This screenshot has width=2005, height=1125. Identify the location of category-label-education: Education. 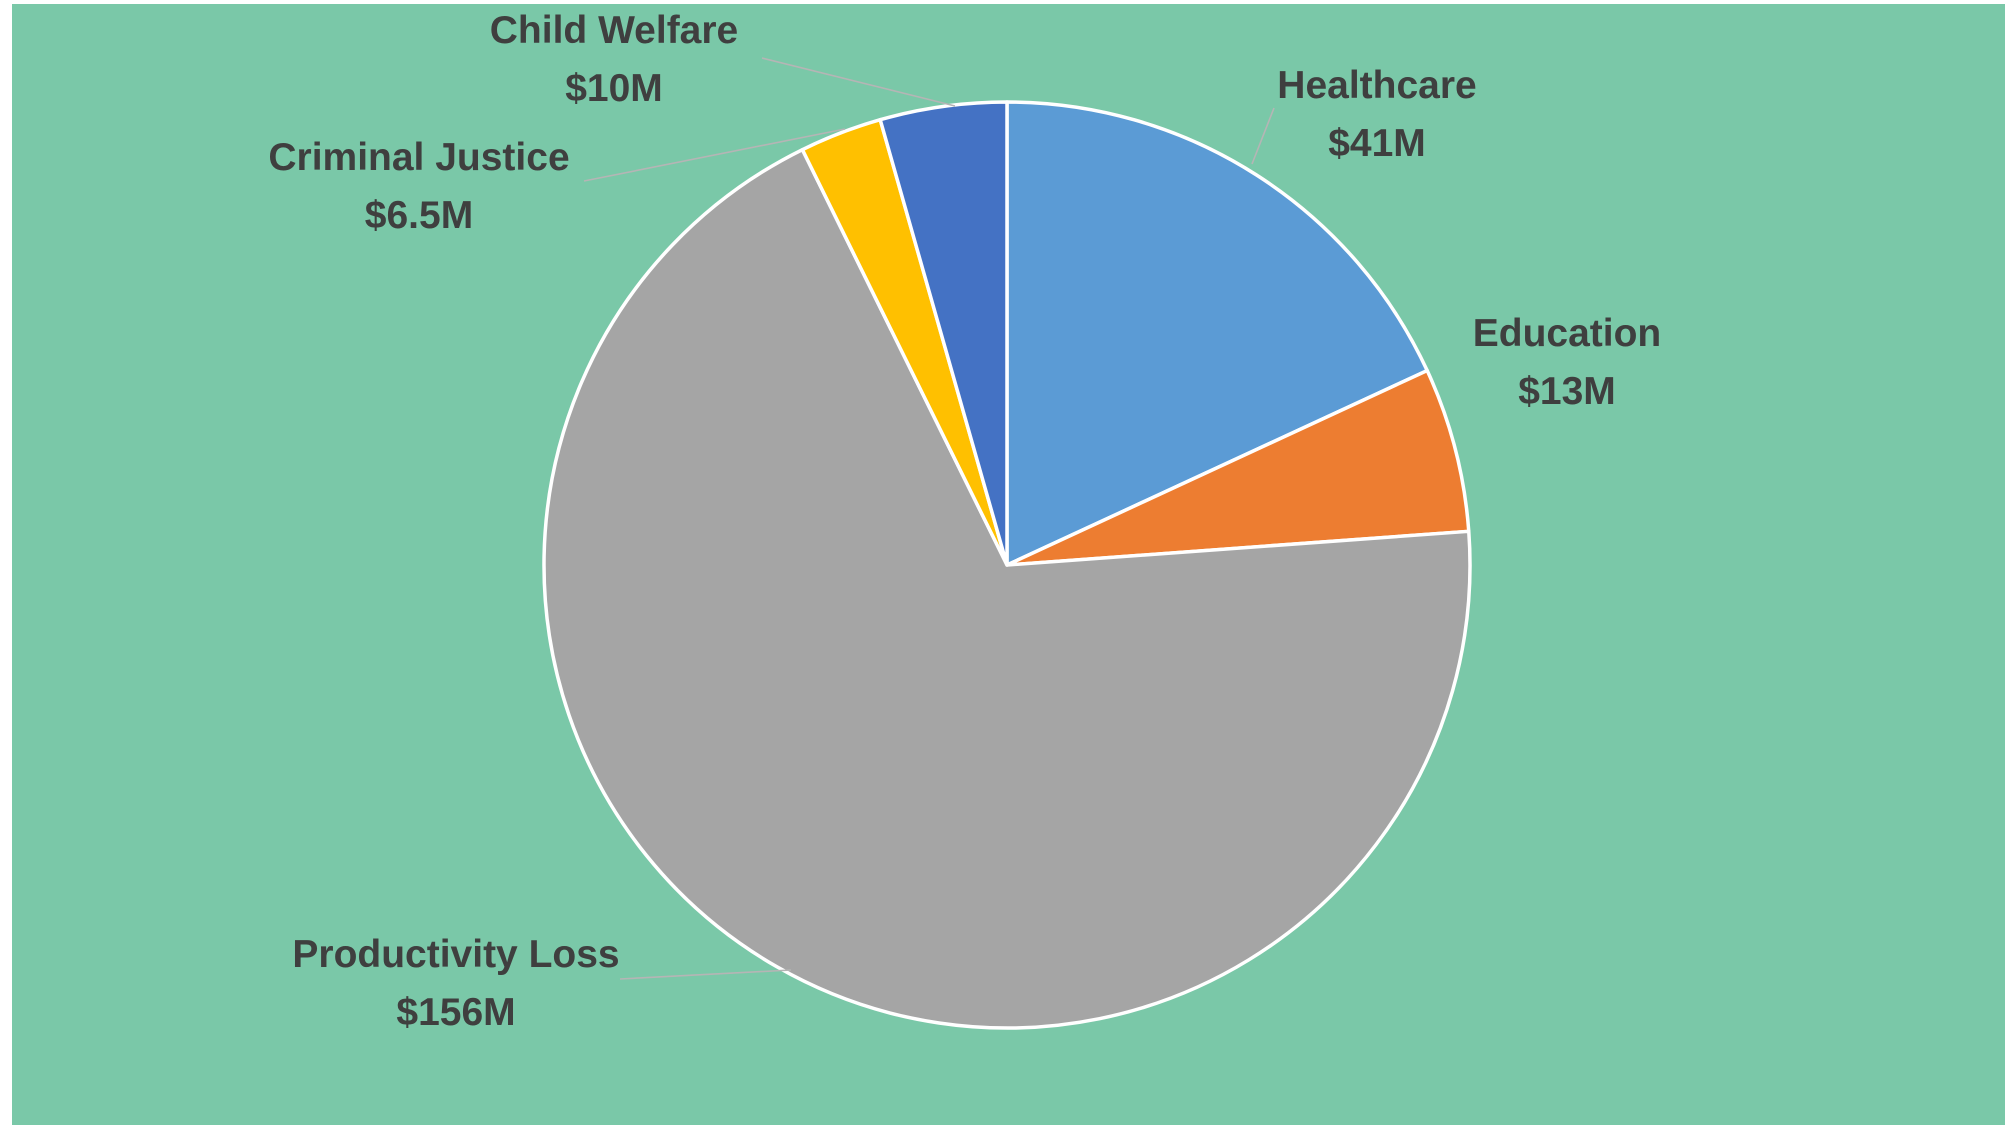
(1567, 333).